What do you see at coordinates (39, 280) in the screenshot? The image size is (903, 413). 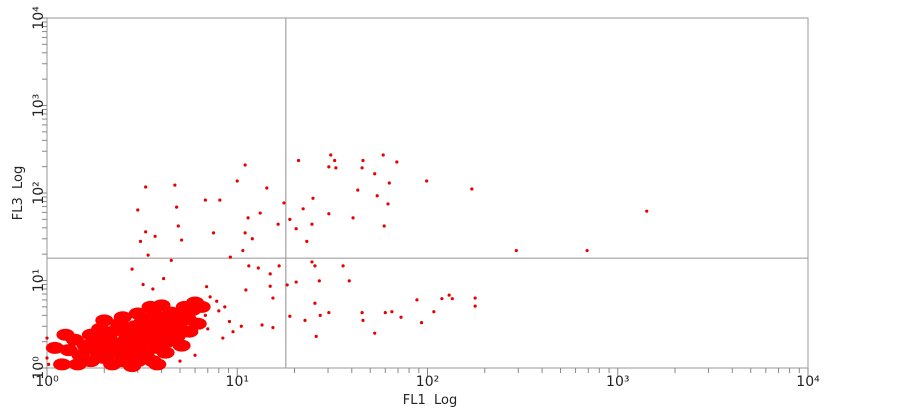 I see `y-tick-label: 10¹` at bounding box center [39, 280].